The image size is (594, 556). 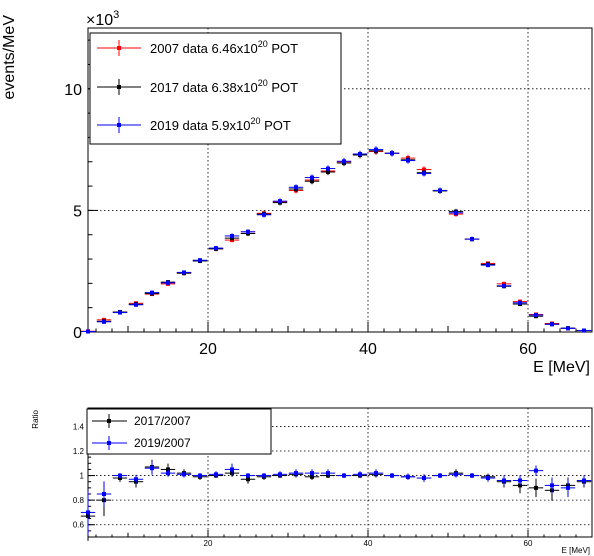 I want to click on legend-label-2017-ratio: 2017/2007, so click(x=162, y=421).